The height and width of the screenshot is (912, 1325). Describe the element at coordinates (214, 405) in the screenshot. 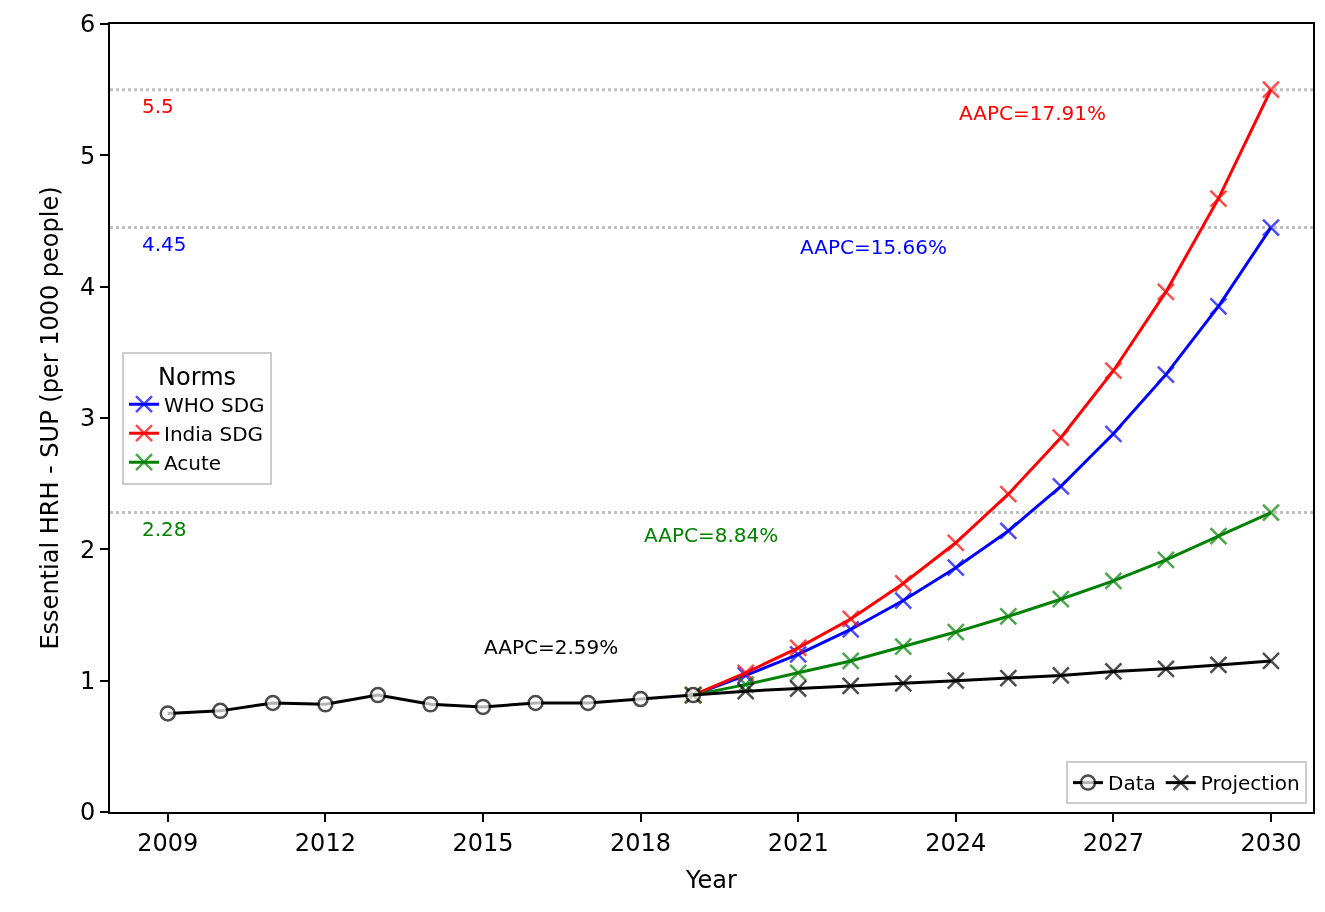

I see `legend-label: WHO SDG` at that location.